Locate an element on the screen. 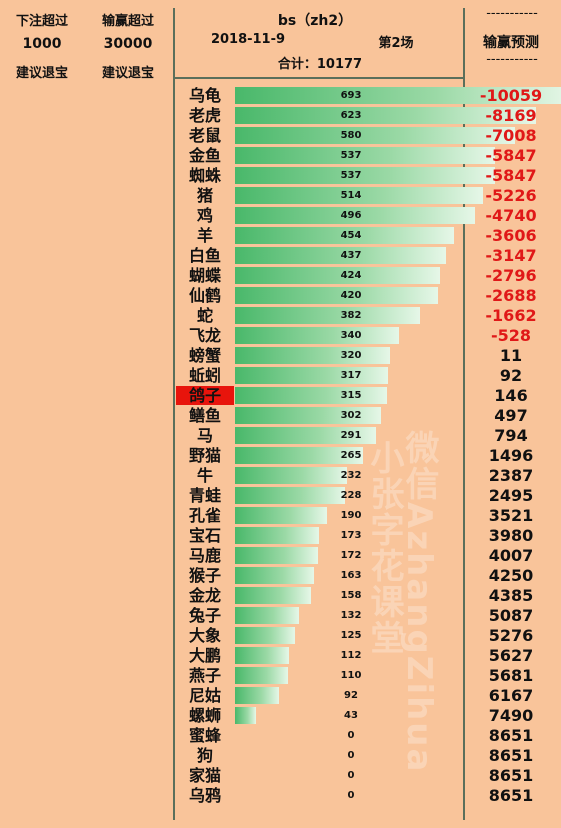 Image resolution: width=561 pixels, height=828 pixels. prediction-header: 输赢预测 is located at coordinates (511, 43).